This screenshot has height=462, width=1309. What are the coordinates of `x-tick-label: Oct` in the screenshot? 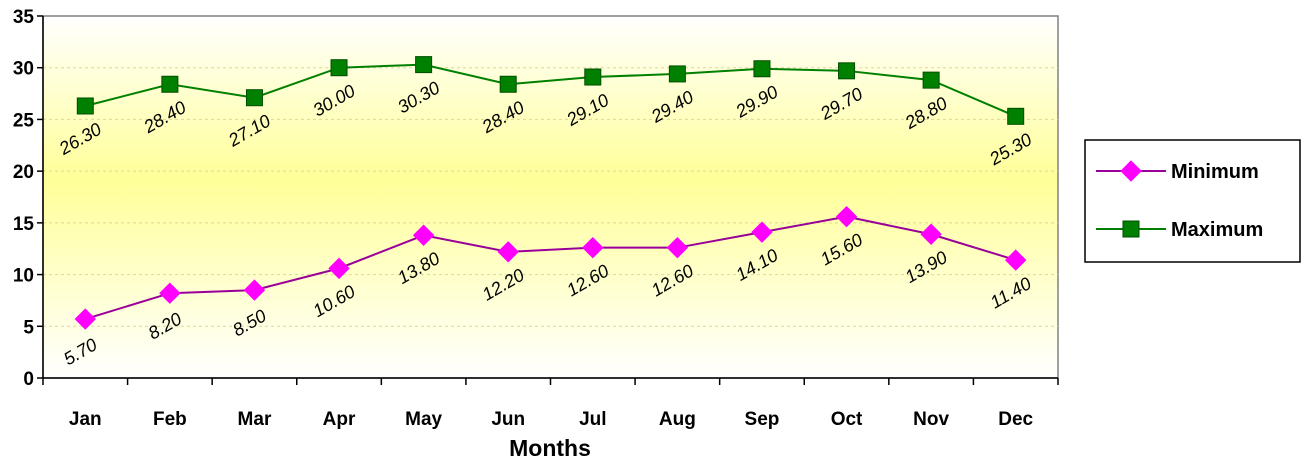 It's located at (847, 419).